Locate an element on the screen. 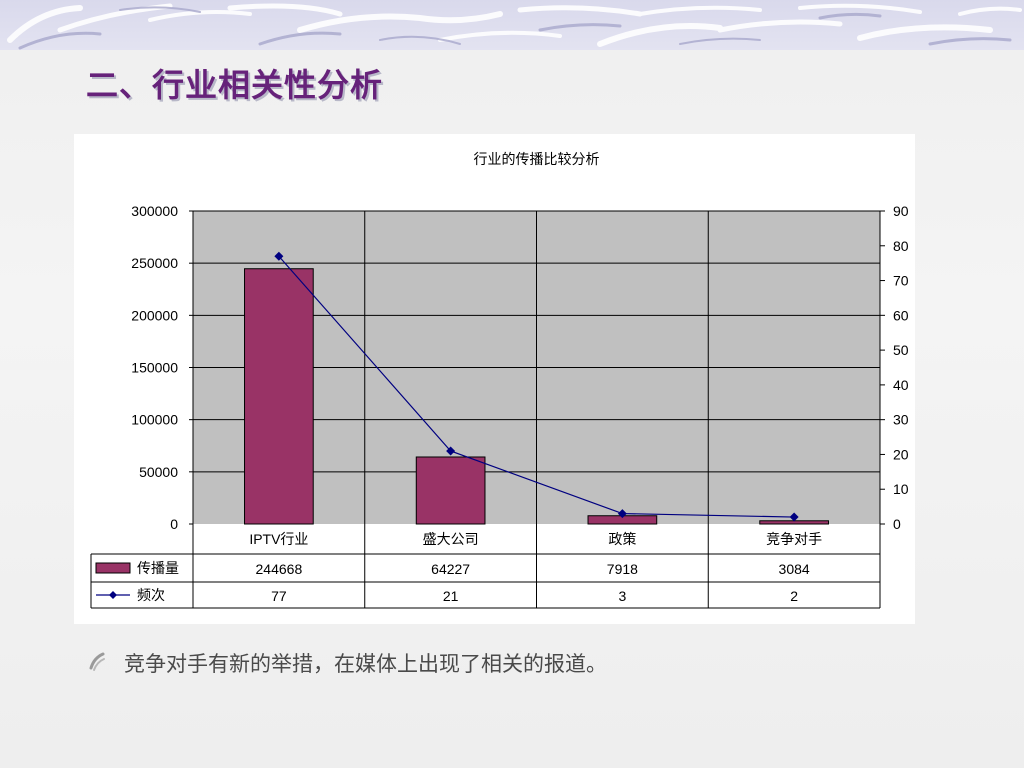 This screenshot has width=1024, height=768. y-left-tick-label: 0 is located at coordinates (174, 524).